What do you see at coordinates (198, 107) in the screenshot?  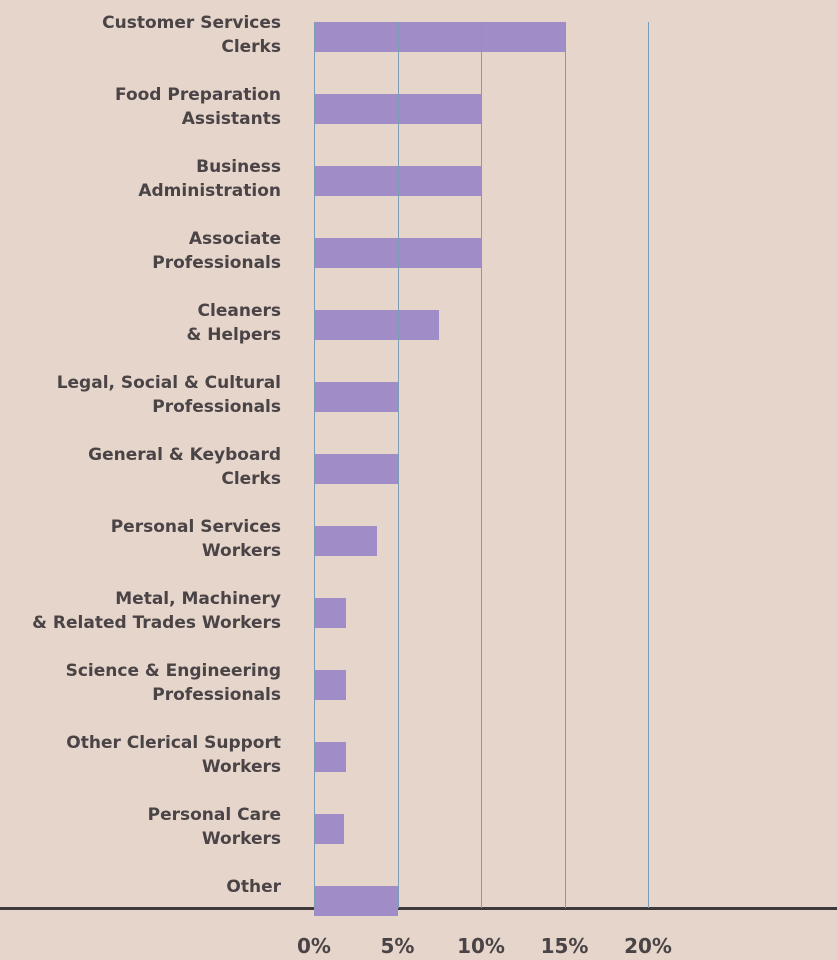 I see `category-label: Food Preparation Assistants` at bounding box center [198, 107].